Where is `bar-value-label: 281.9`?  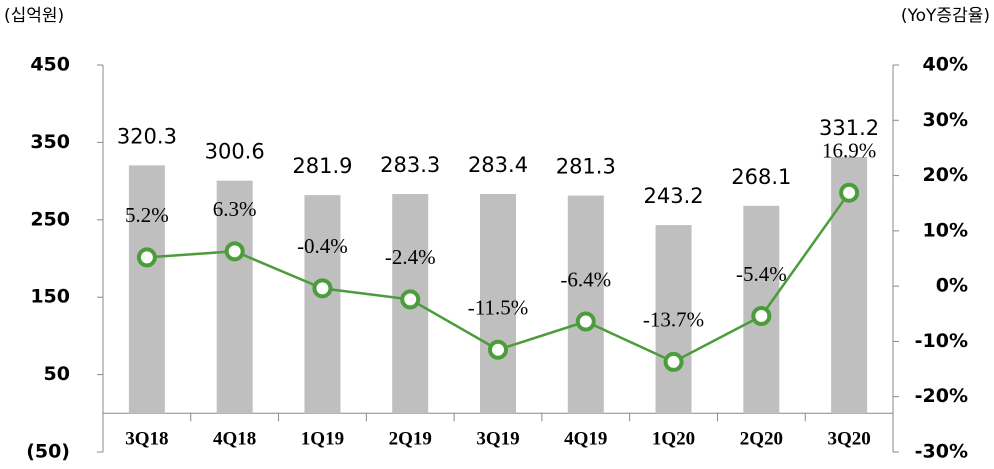 bar-value-label: 281.9 is located at coordinates (322, 166).